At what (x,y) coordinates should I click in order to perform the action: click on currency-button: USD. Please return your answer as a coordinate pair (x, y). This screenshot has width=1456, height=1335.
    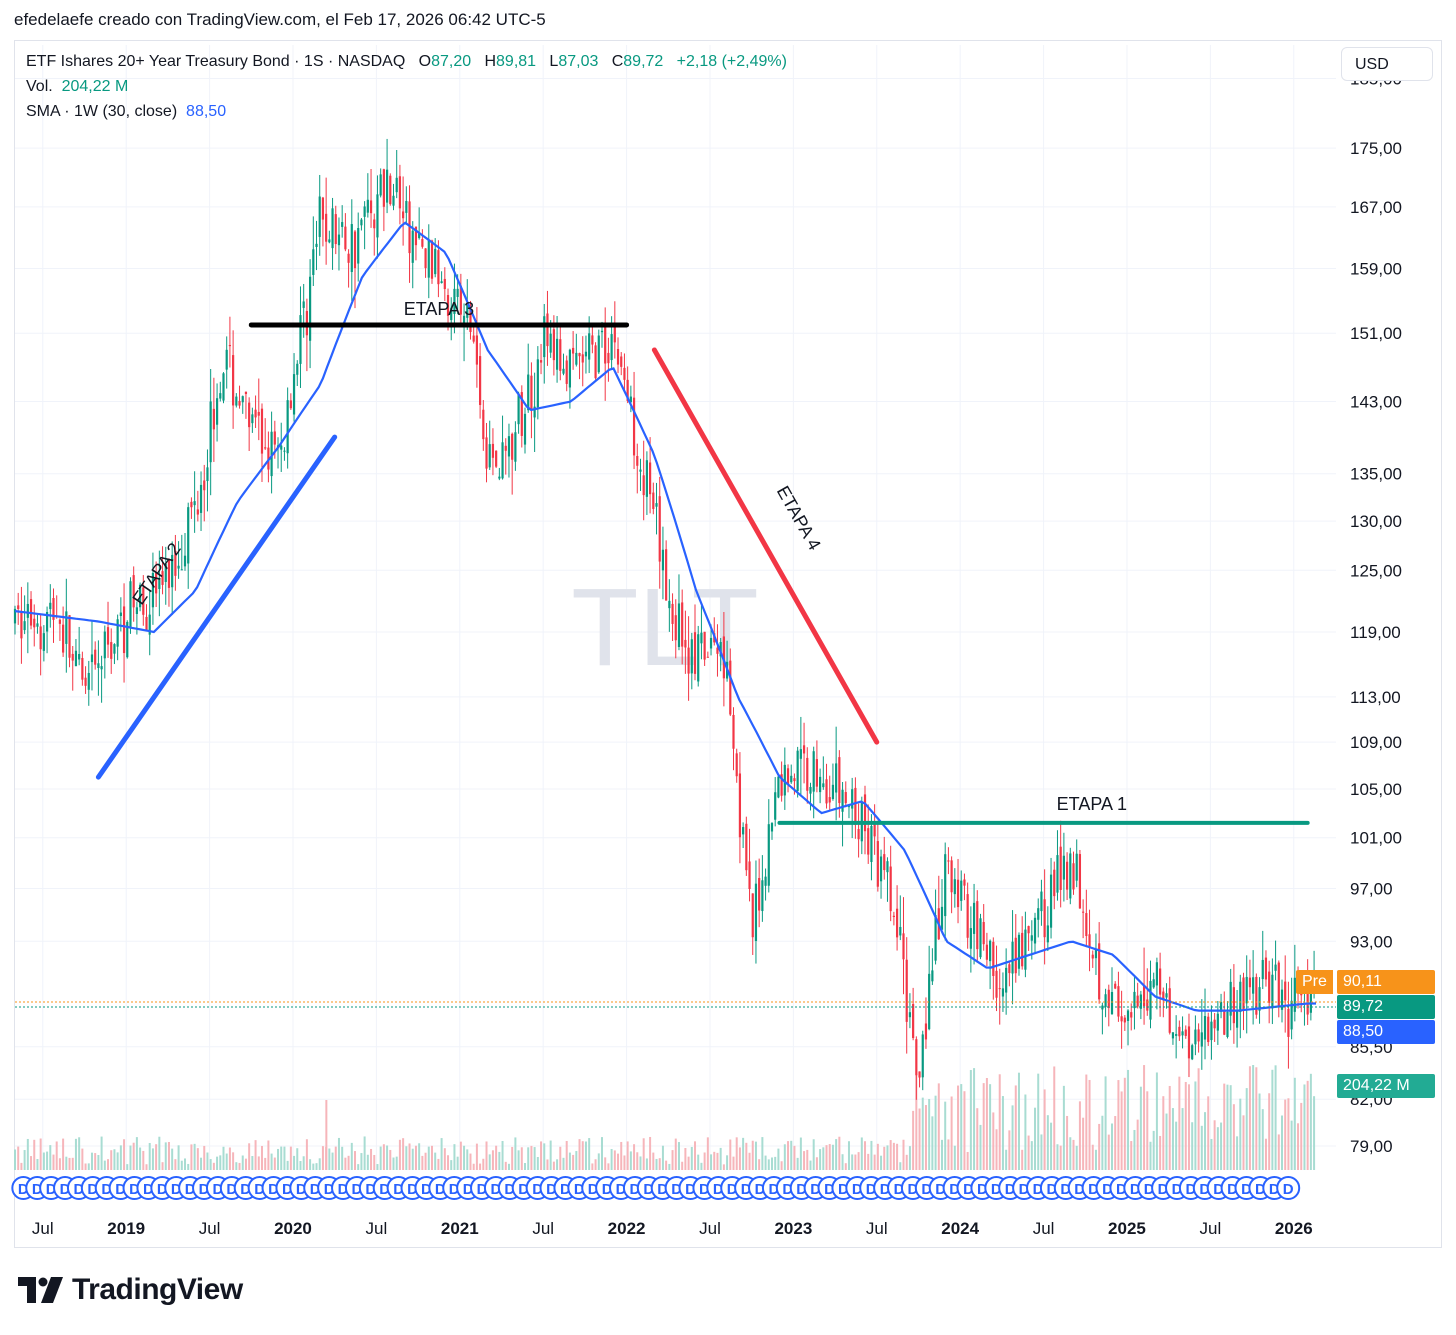
    Looking at the image, I should click on (1387, 64).